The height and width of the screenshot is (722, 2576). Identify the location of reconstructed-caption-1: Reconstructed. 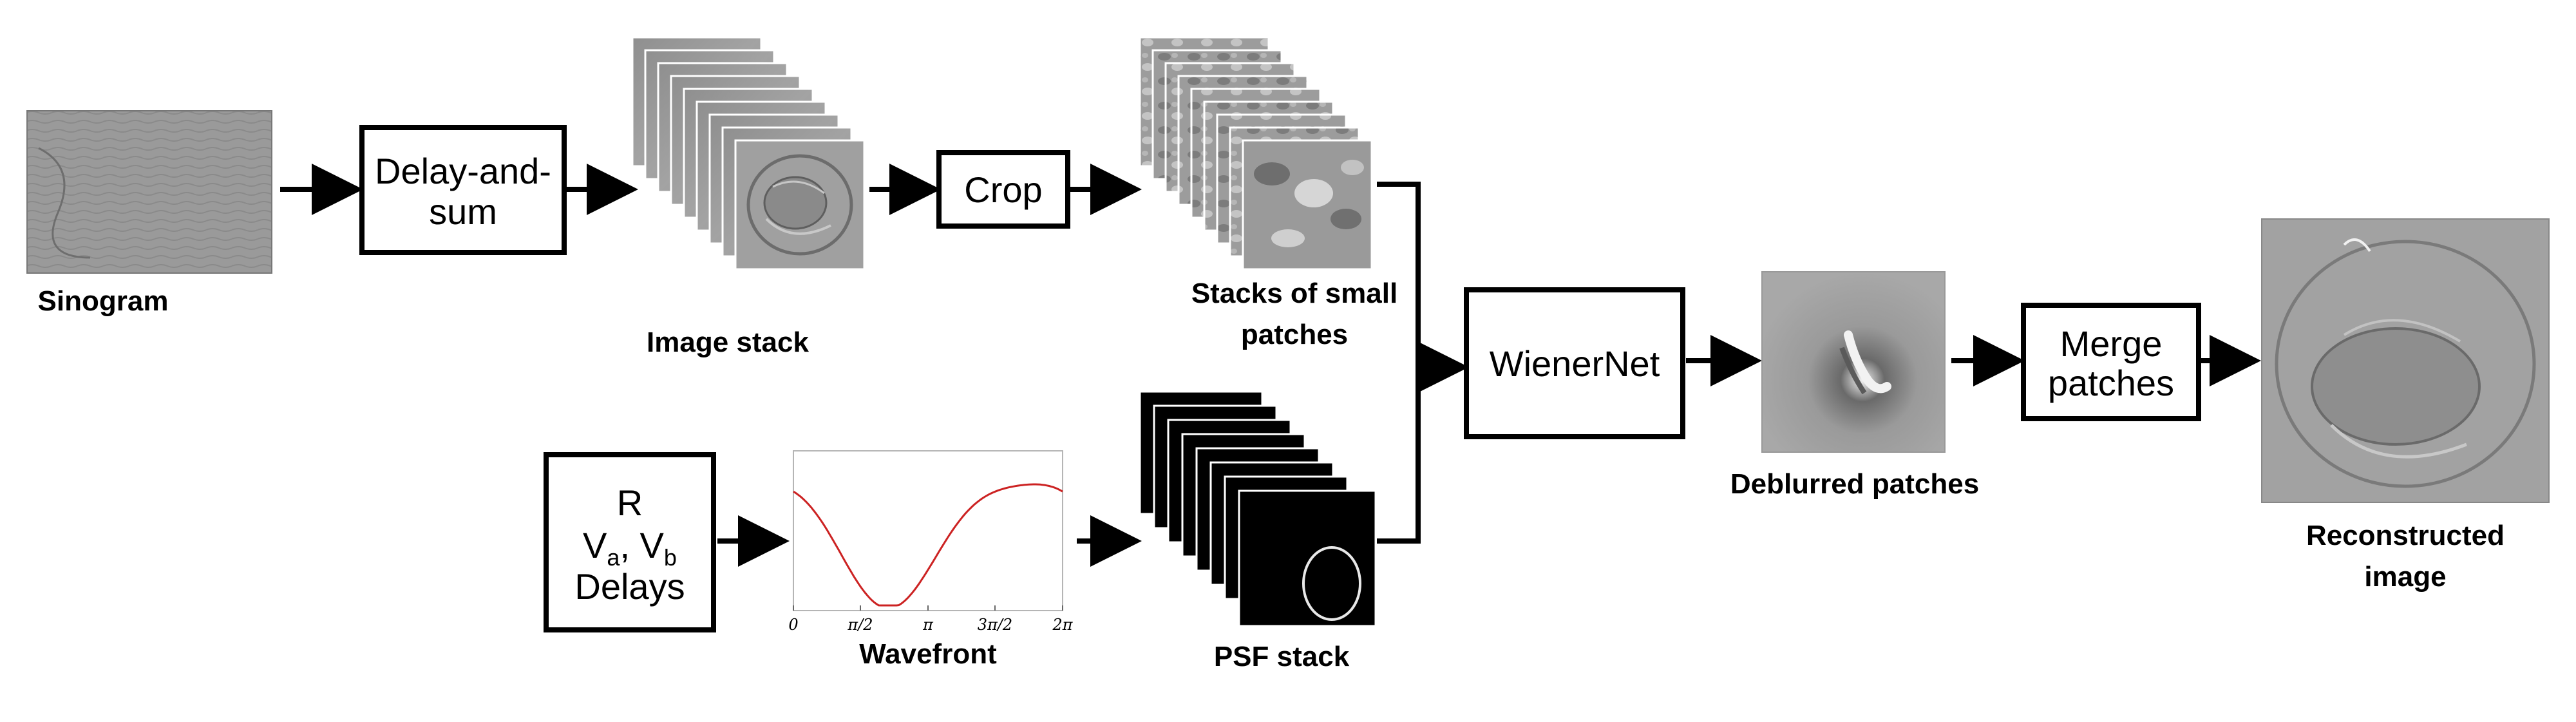
(2405, 535).